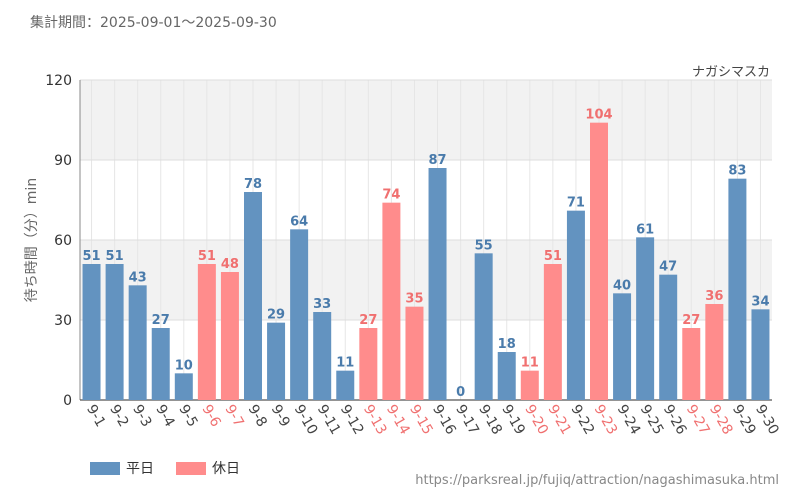 This screenshot has height=500, width=800. What do you see at coordinates (105, 468) in the screenshot?
I see `legend-swatch-weekday` at bounding box center [105, 468].